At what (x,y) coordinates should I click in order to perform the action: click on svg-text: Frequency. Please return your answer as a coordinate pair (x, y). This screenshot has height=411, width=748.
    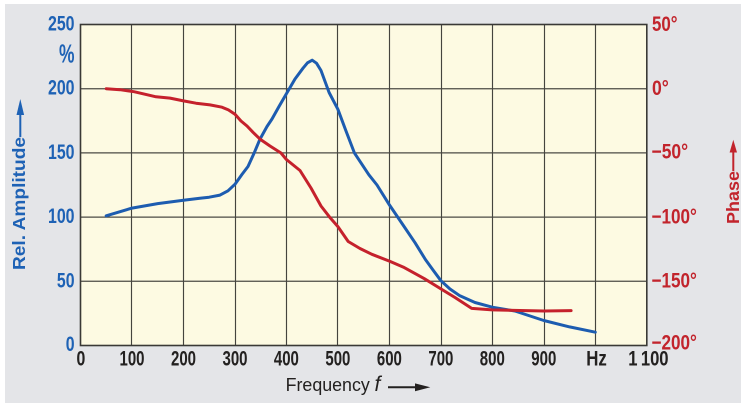
    Looking at the image, I should click on (328, 385).